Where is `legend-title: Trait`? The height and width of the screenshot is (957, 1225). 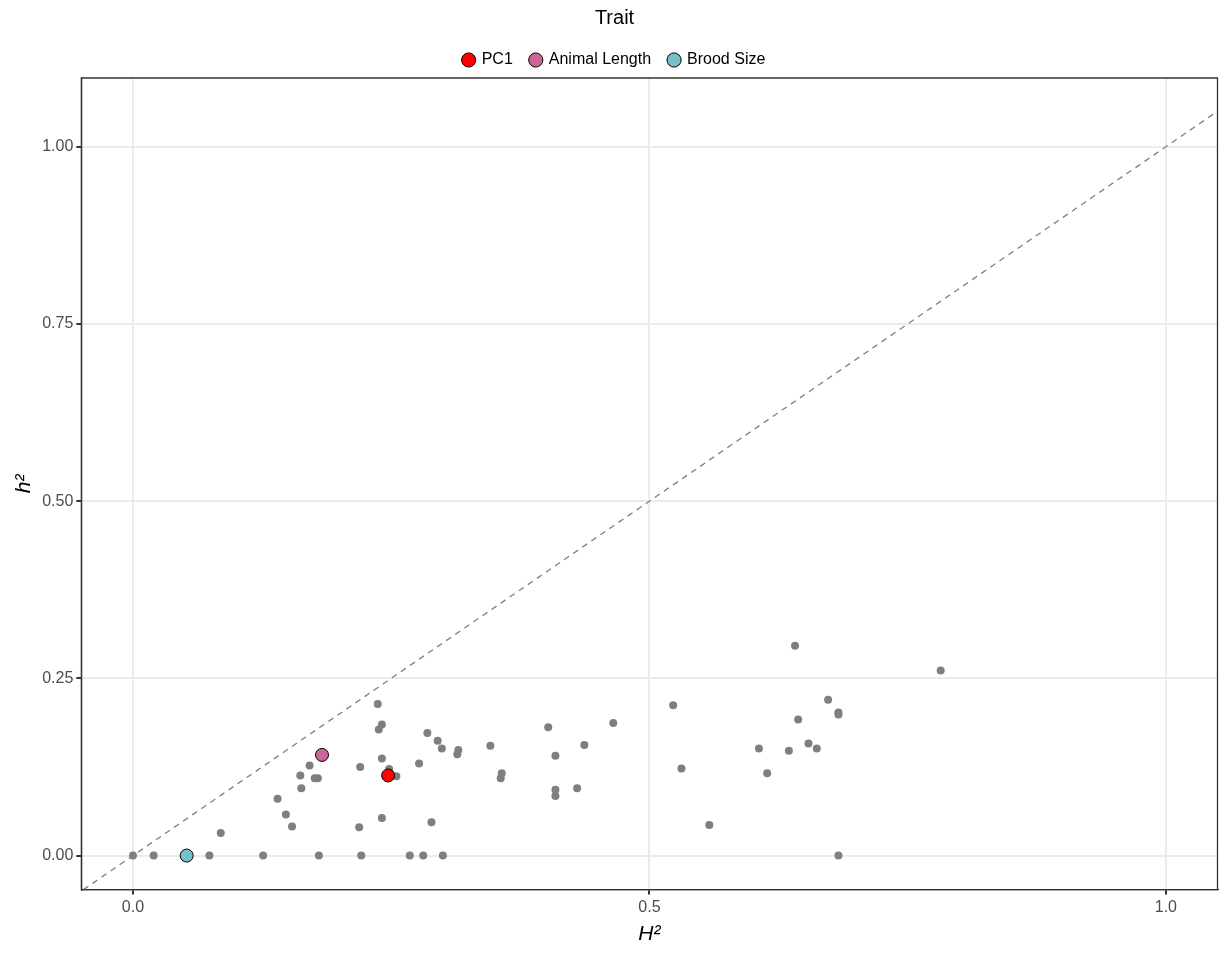
legend-title: Trait is located at coordinates (614, 16).